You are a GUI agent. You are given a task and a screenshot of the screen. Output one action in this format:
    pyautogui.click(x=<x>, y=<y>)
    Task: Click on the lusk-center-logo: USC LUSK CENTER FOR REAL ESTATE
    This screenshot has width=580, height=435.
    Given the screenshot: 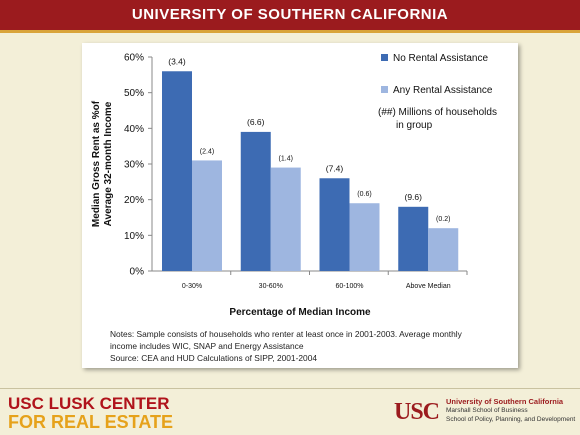 What is the action you would take?
    pyautogui.click(x=91, y=413)
    